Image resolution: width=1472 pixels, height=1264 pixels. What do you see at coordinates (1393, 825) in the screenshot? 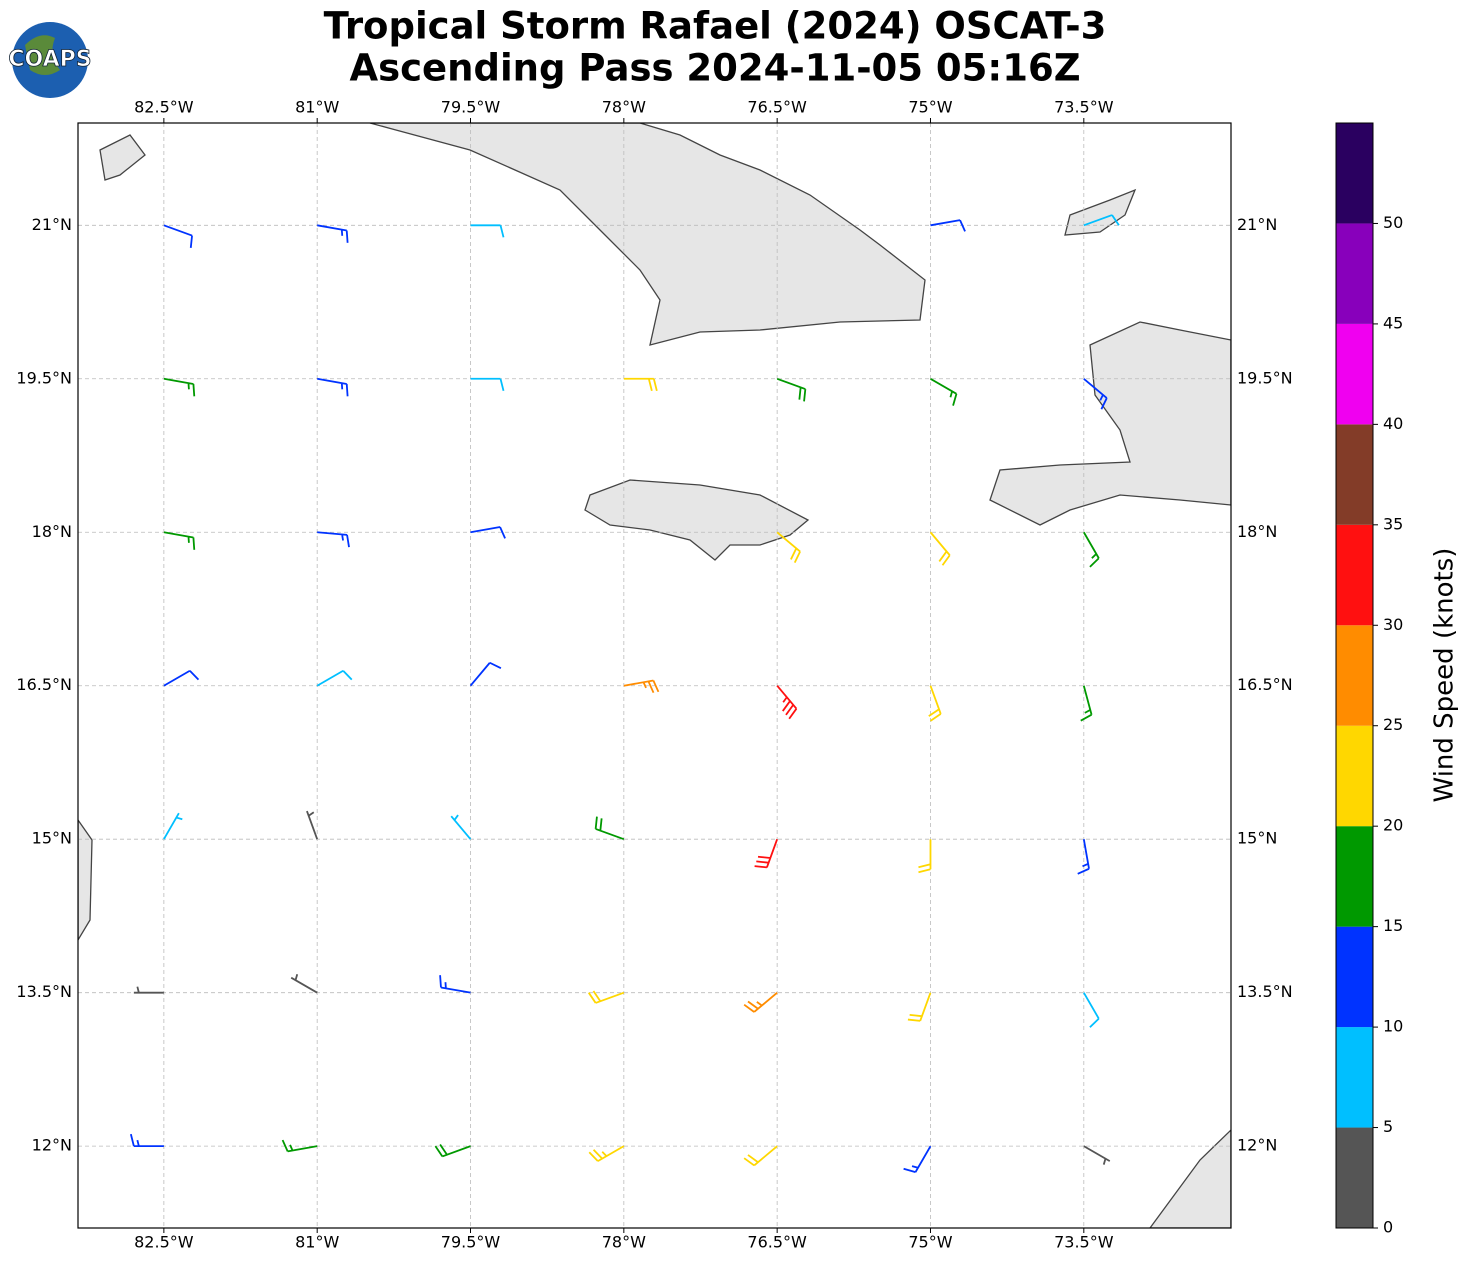
I see `colorbar-tick-label: 20` at bounding box center [1393, 825].